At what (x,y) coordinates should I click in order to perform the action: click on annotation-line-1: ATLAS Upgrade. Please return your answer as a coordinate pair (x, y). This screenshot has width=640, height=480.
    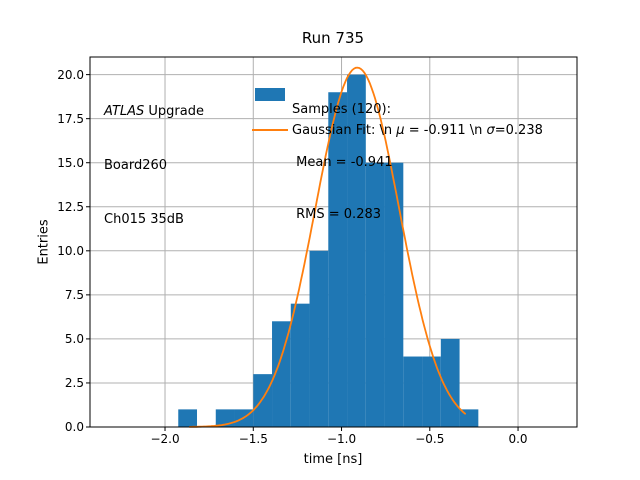
    Looking at the image, I should click on (154, 112).